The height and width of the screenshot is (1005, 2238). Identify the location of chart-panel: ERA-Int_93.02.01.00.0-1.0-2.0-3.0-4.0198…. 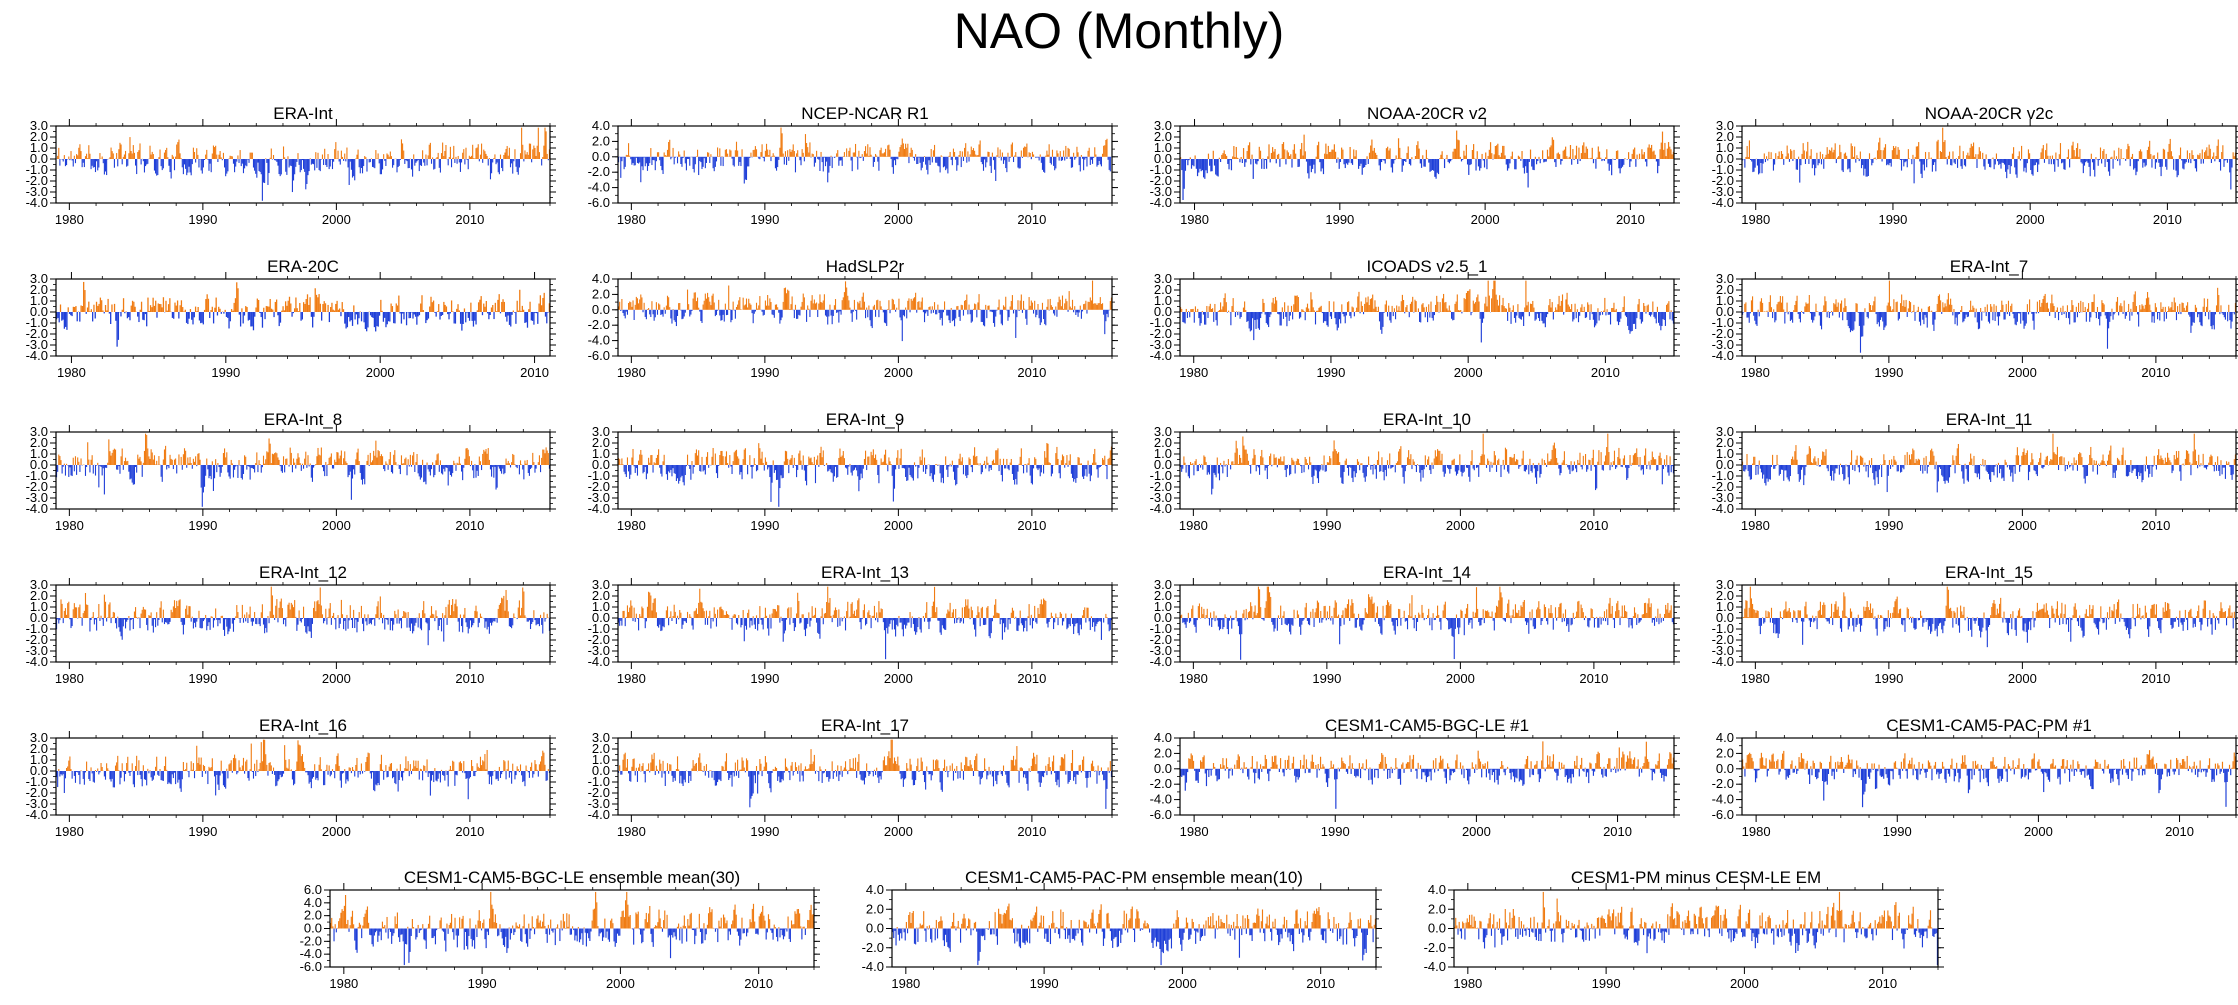
(853, 471).